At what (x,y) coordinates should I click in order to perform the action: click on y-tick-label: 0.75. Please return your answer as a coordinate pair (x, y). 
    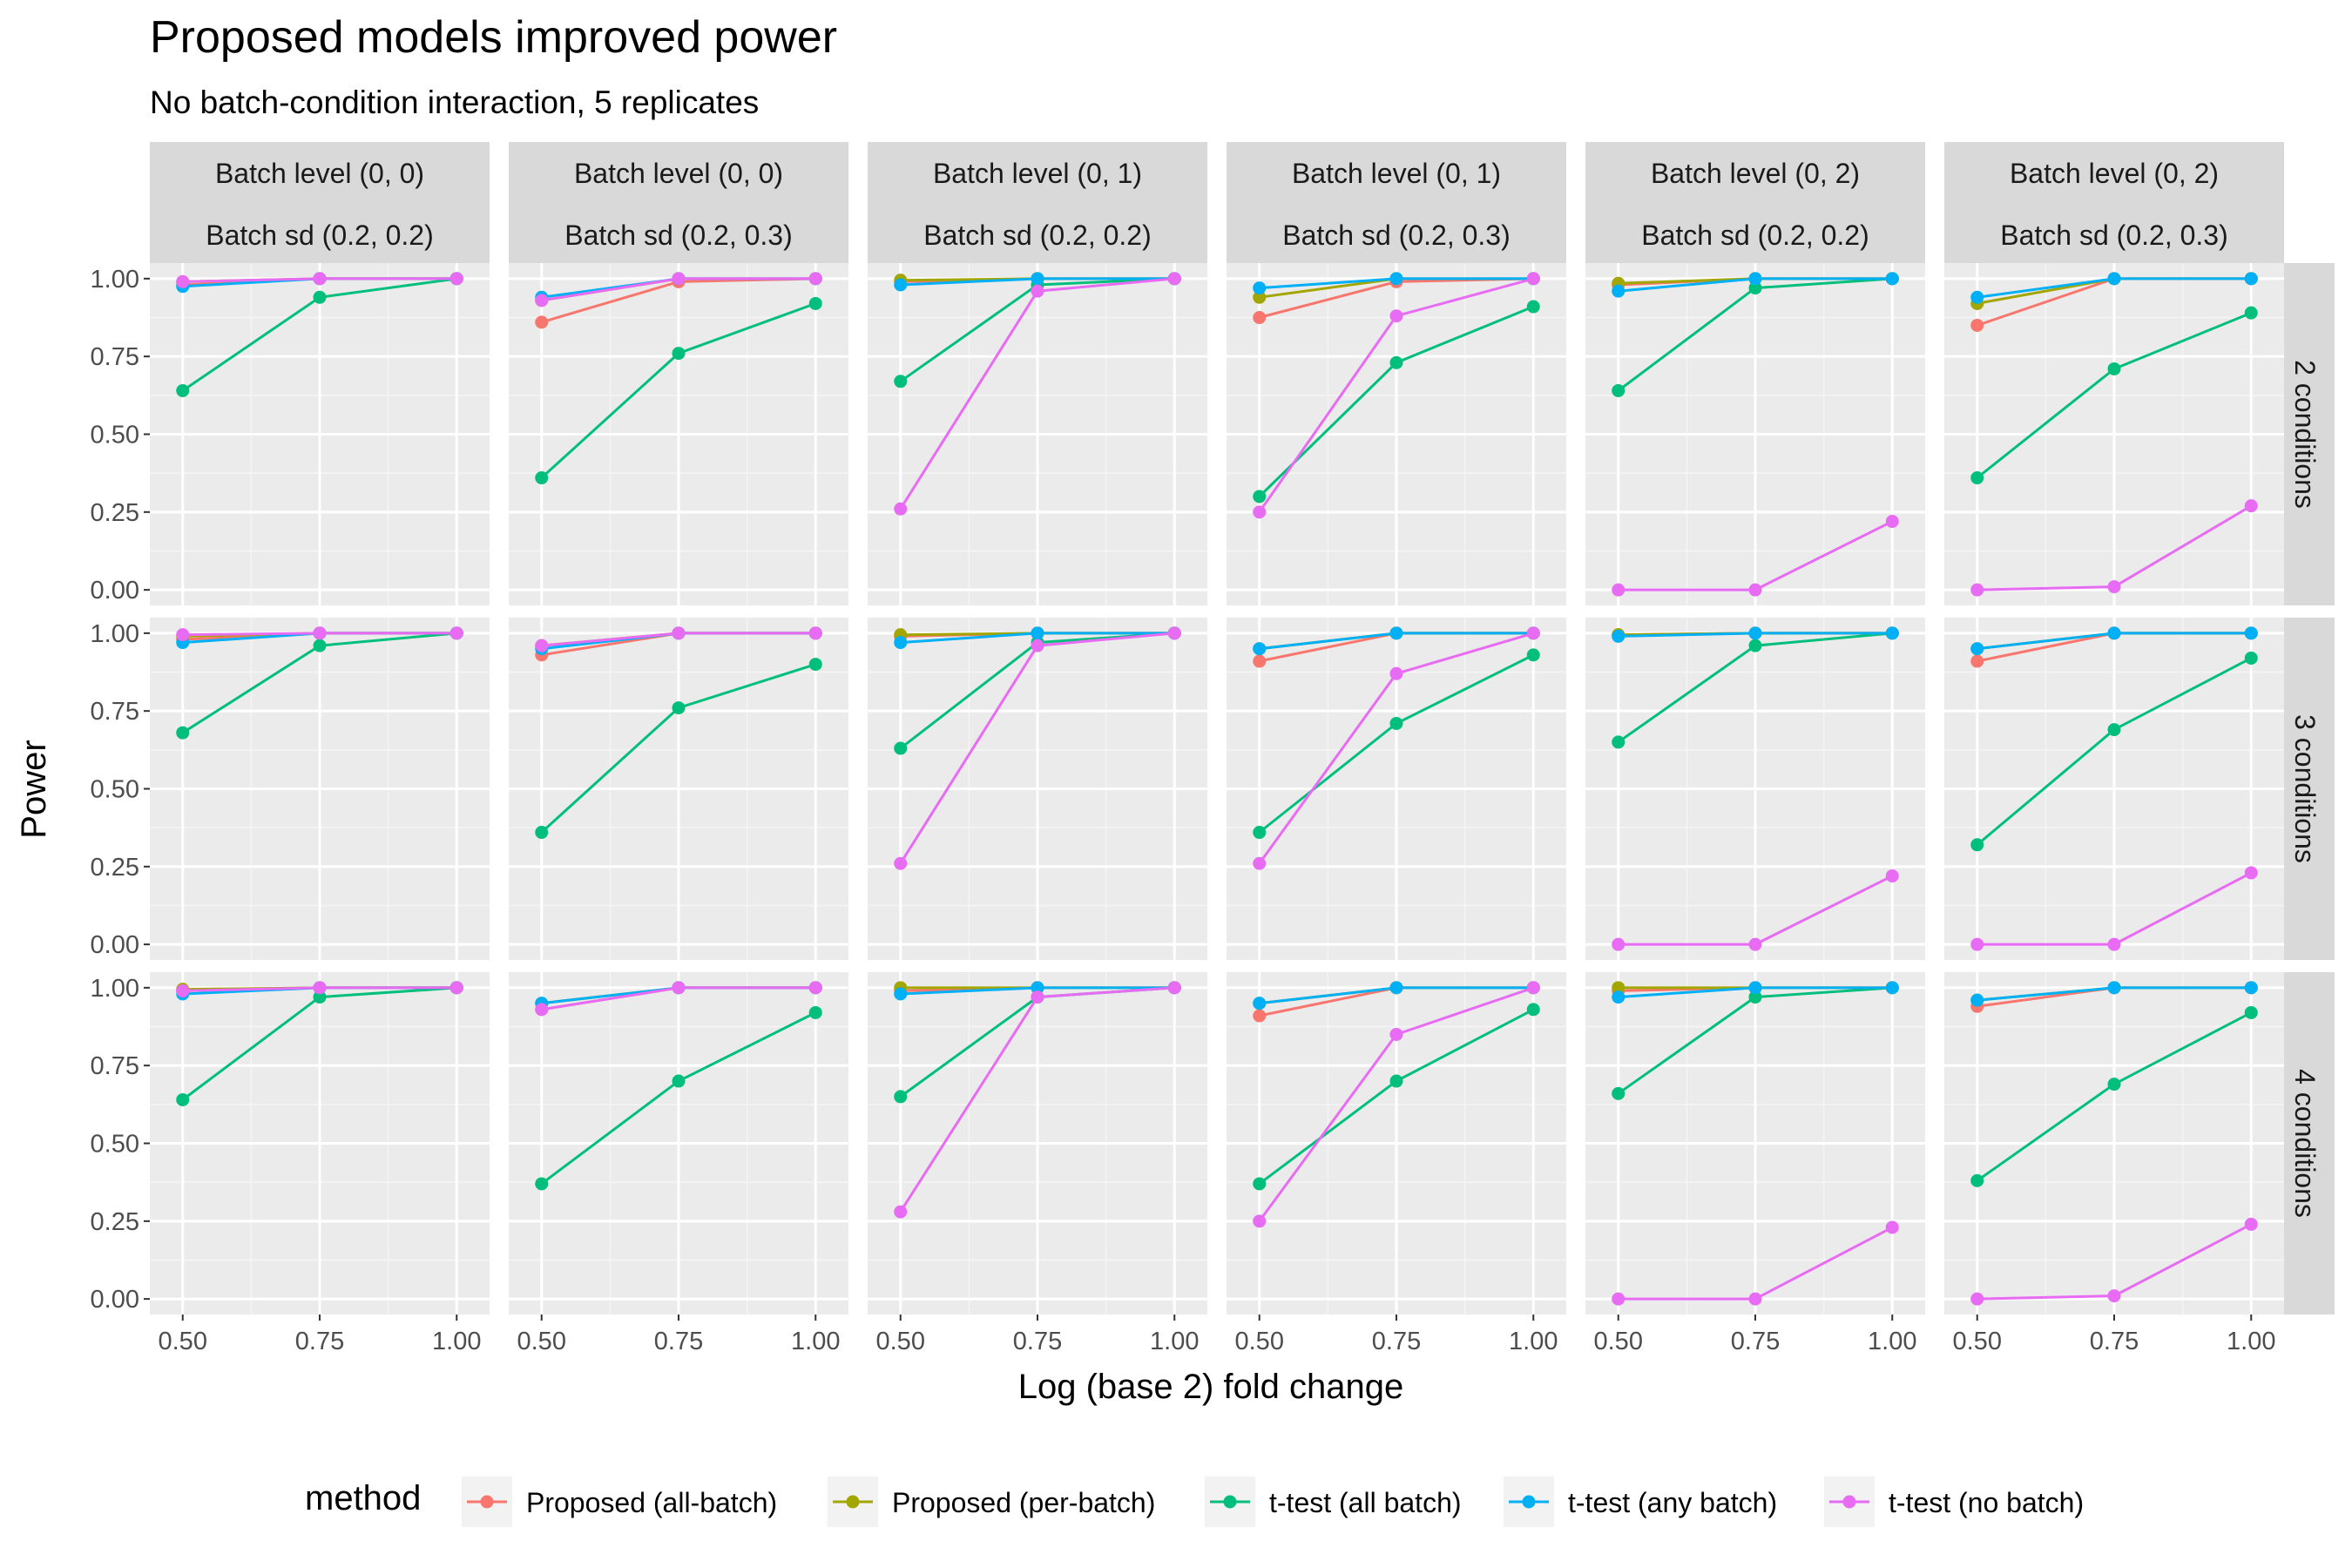
    Looking at the image, I should click on (115, 712).